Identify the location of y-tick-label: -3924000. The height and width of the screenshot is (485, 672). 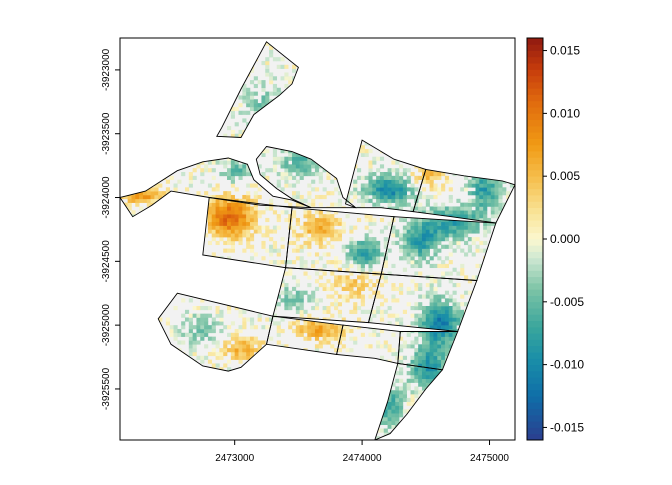
(106, 197).